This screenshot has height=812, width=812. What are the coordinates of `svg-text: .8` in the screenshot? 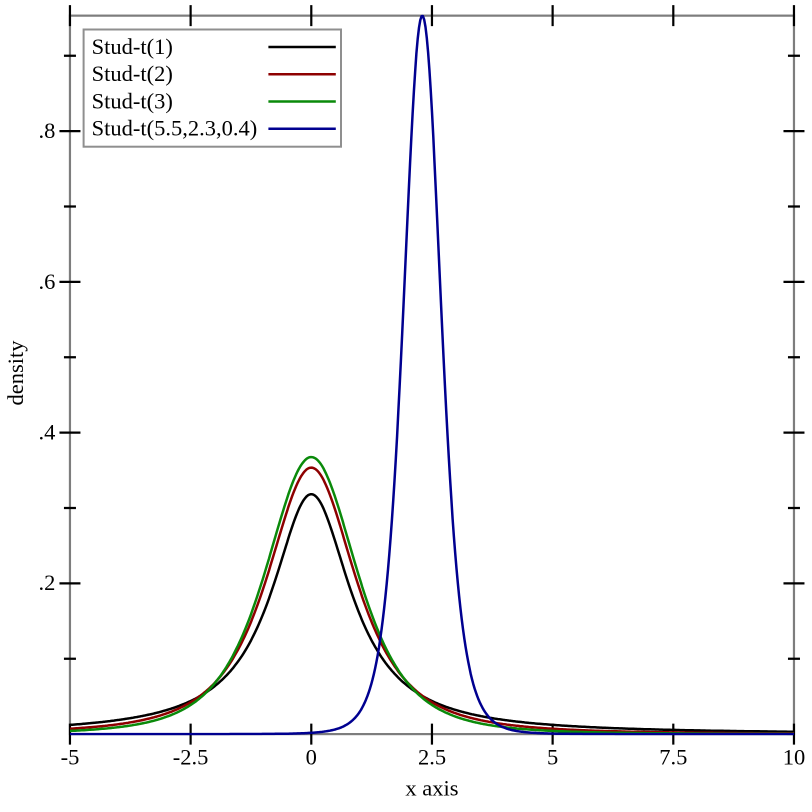 It's located at (47, 130).